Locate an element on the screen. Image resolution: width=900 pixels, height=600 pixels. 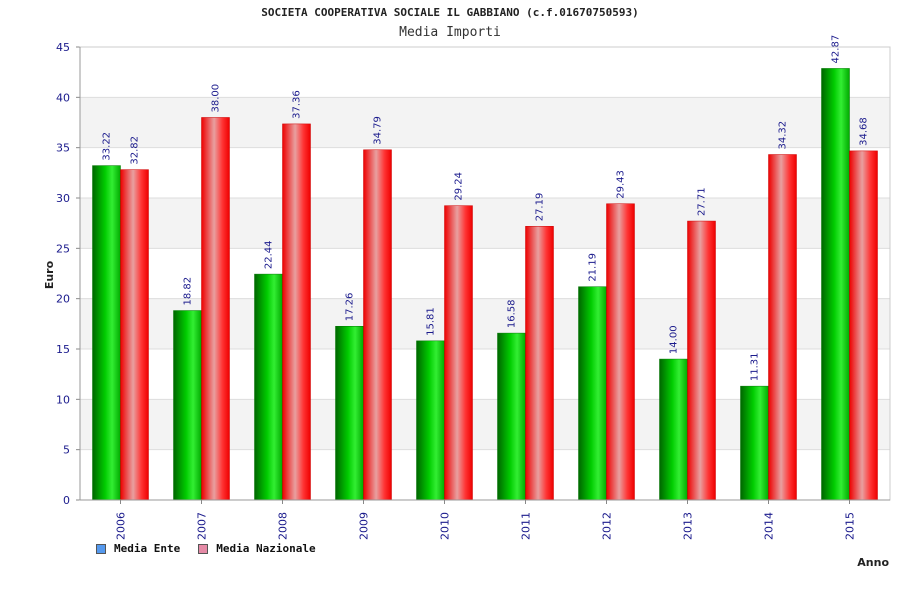
legend-item-media-ente: Media Ente is located at coordinates (138, 548).